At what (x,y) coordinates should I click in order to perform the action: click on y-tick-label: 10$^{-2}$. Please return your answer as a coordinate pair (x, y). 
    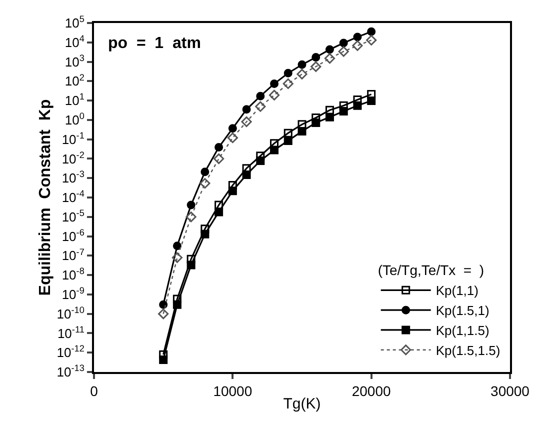
    Looking at the image, I should click on (73, 158).